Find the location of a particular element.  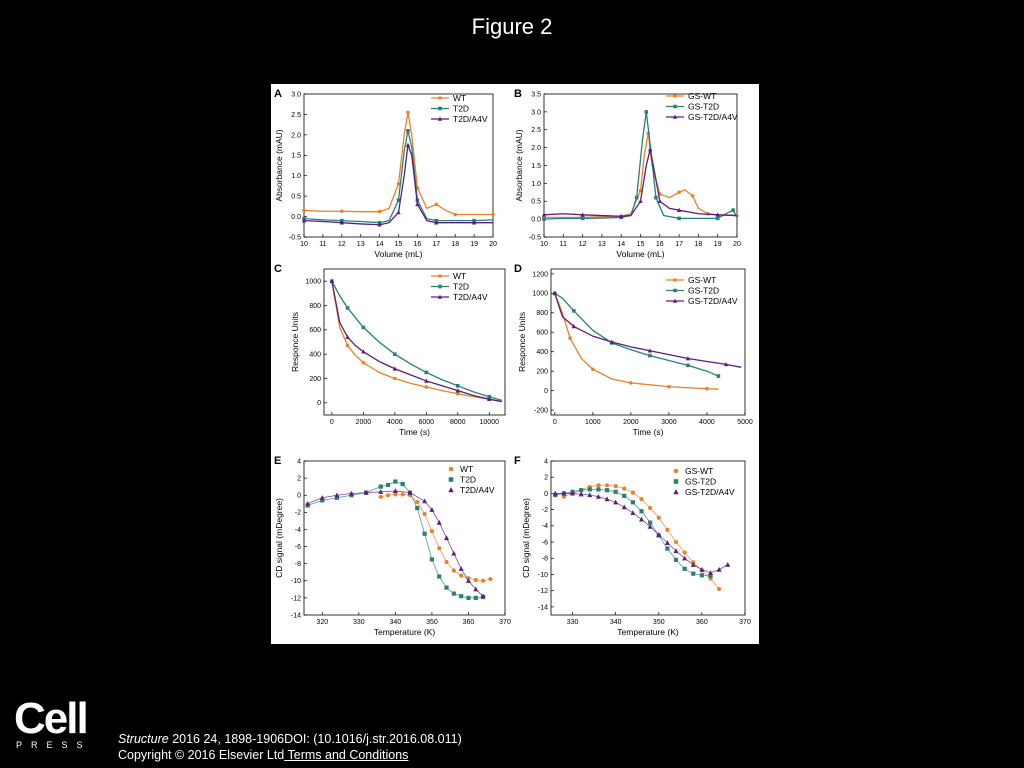

legend-label: T2D is located at coordinates (468, 480).